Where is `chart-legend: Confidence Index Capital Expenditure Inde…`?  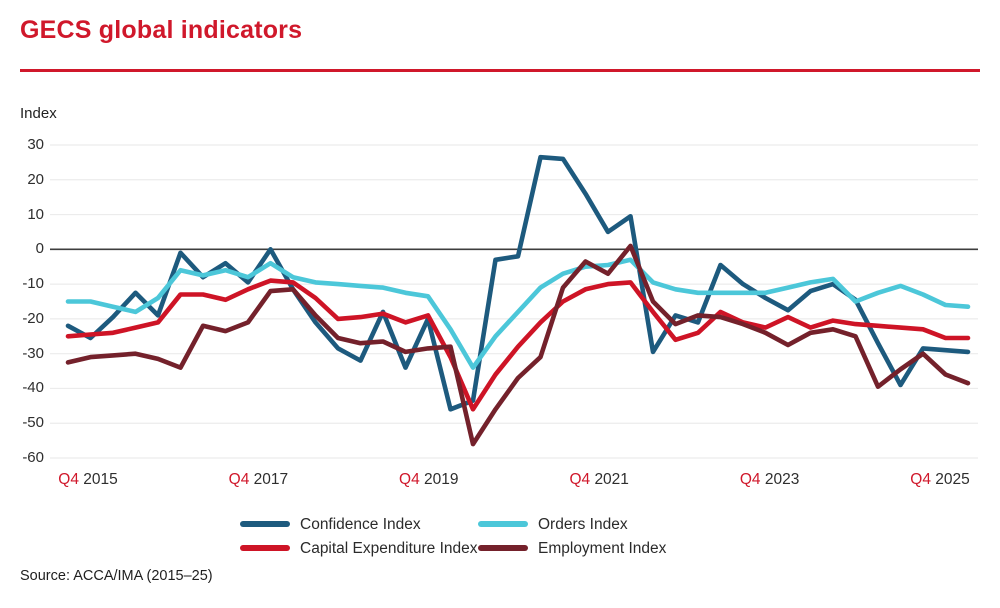 chart-legend: Confidence Index Capital Expenditure Inde… is located at coordinates (500, 534).